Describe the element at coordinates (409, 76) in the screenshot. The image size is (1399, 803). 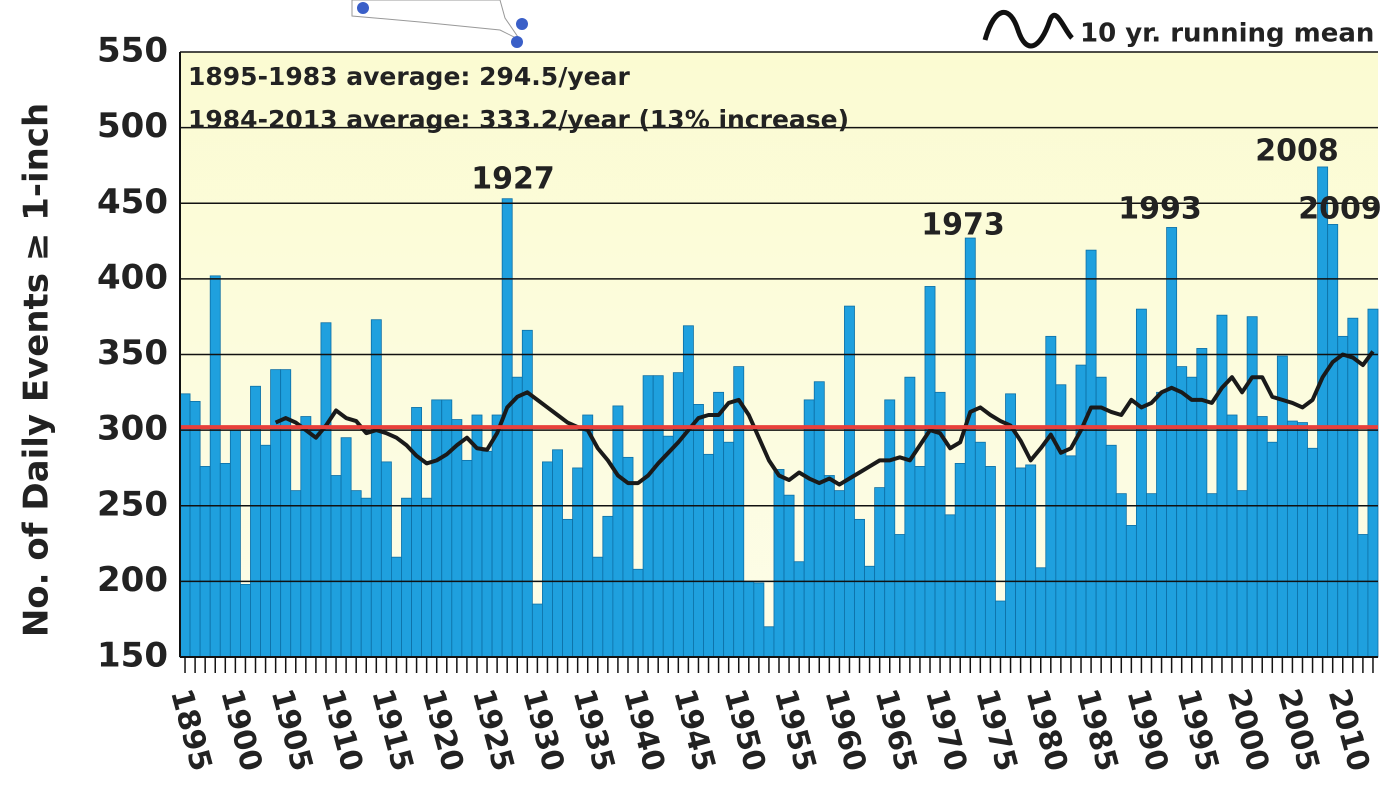
I see `annotation: 1895-1983 average: 294.5/year` at that location.